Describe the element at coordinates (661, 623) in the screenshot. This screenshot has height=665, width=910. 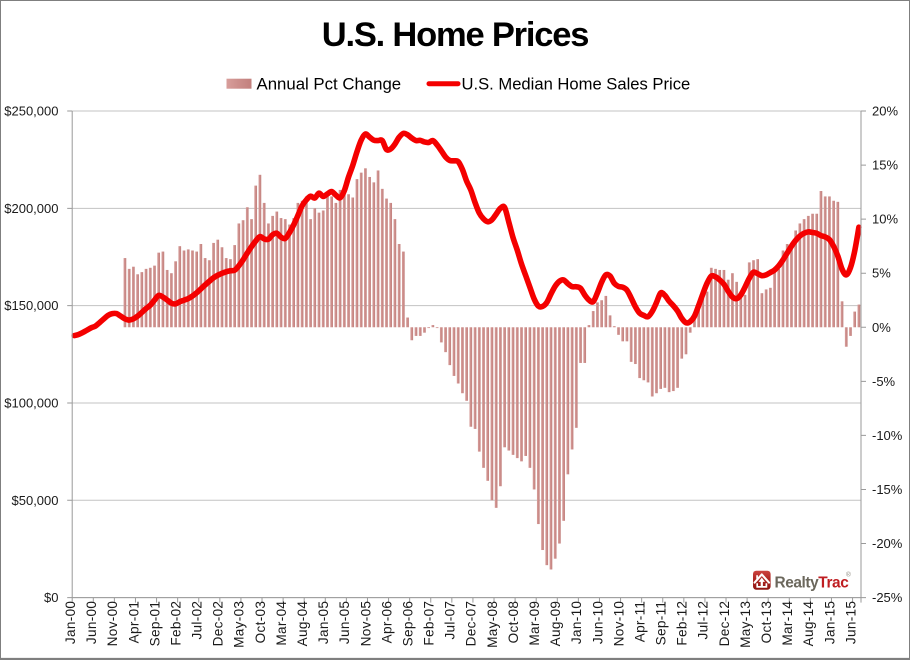
I see `svg-text: Sep-11` at that location.